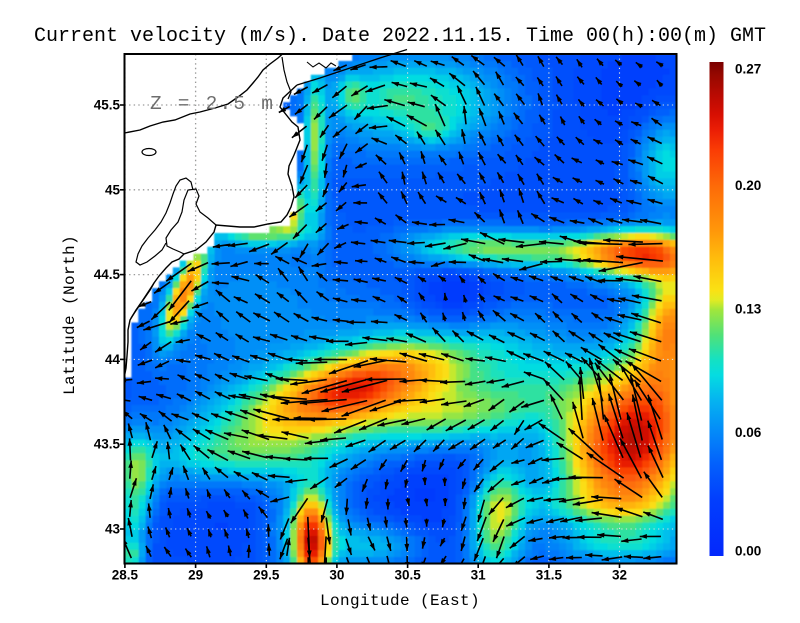  I want to click on svg-text: 0.20, so click(748, 185).